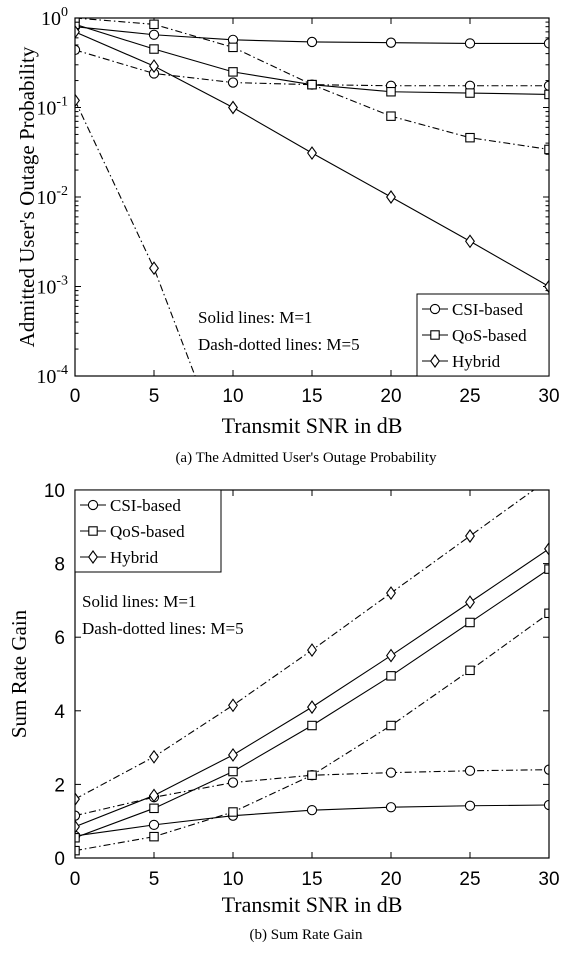 The height and width of the screenshot is (954, 561). I want to click on x-tick-label: 20, so click(390, 396).